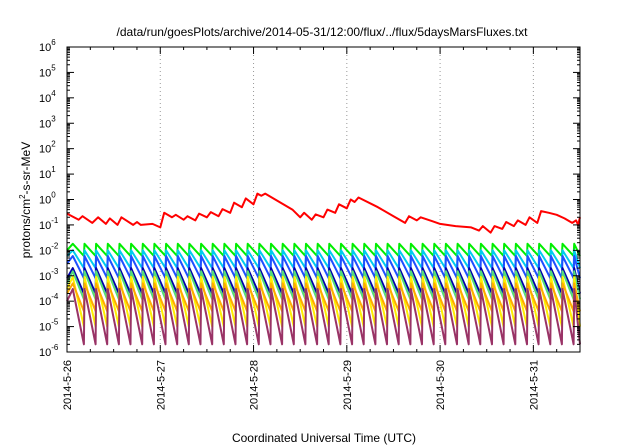 The image size is (640, 448). Describe the element at coordinates (22, 196) in the screenshot. I see `y-axis-label-sup: 2` at that location.